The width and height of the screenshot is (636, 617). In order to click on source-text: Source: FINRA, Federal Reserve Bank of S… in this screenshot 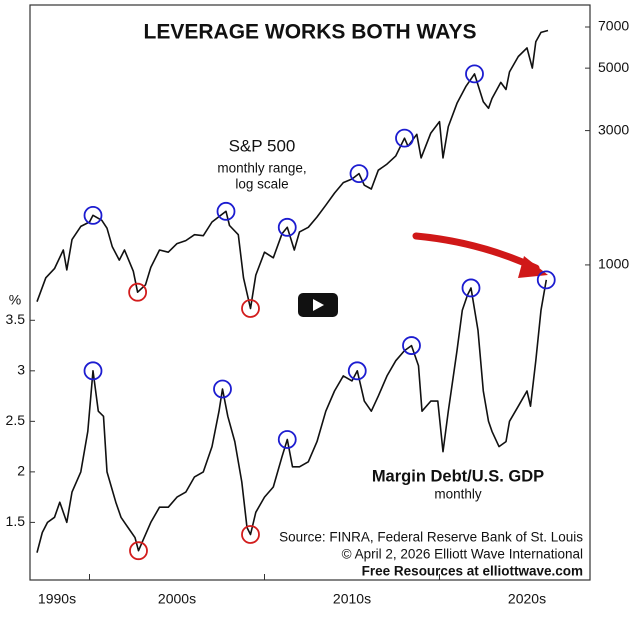, I will do `click(431, 537)`.